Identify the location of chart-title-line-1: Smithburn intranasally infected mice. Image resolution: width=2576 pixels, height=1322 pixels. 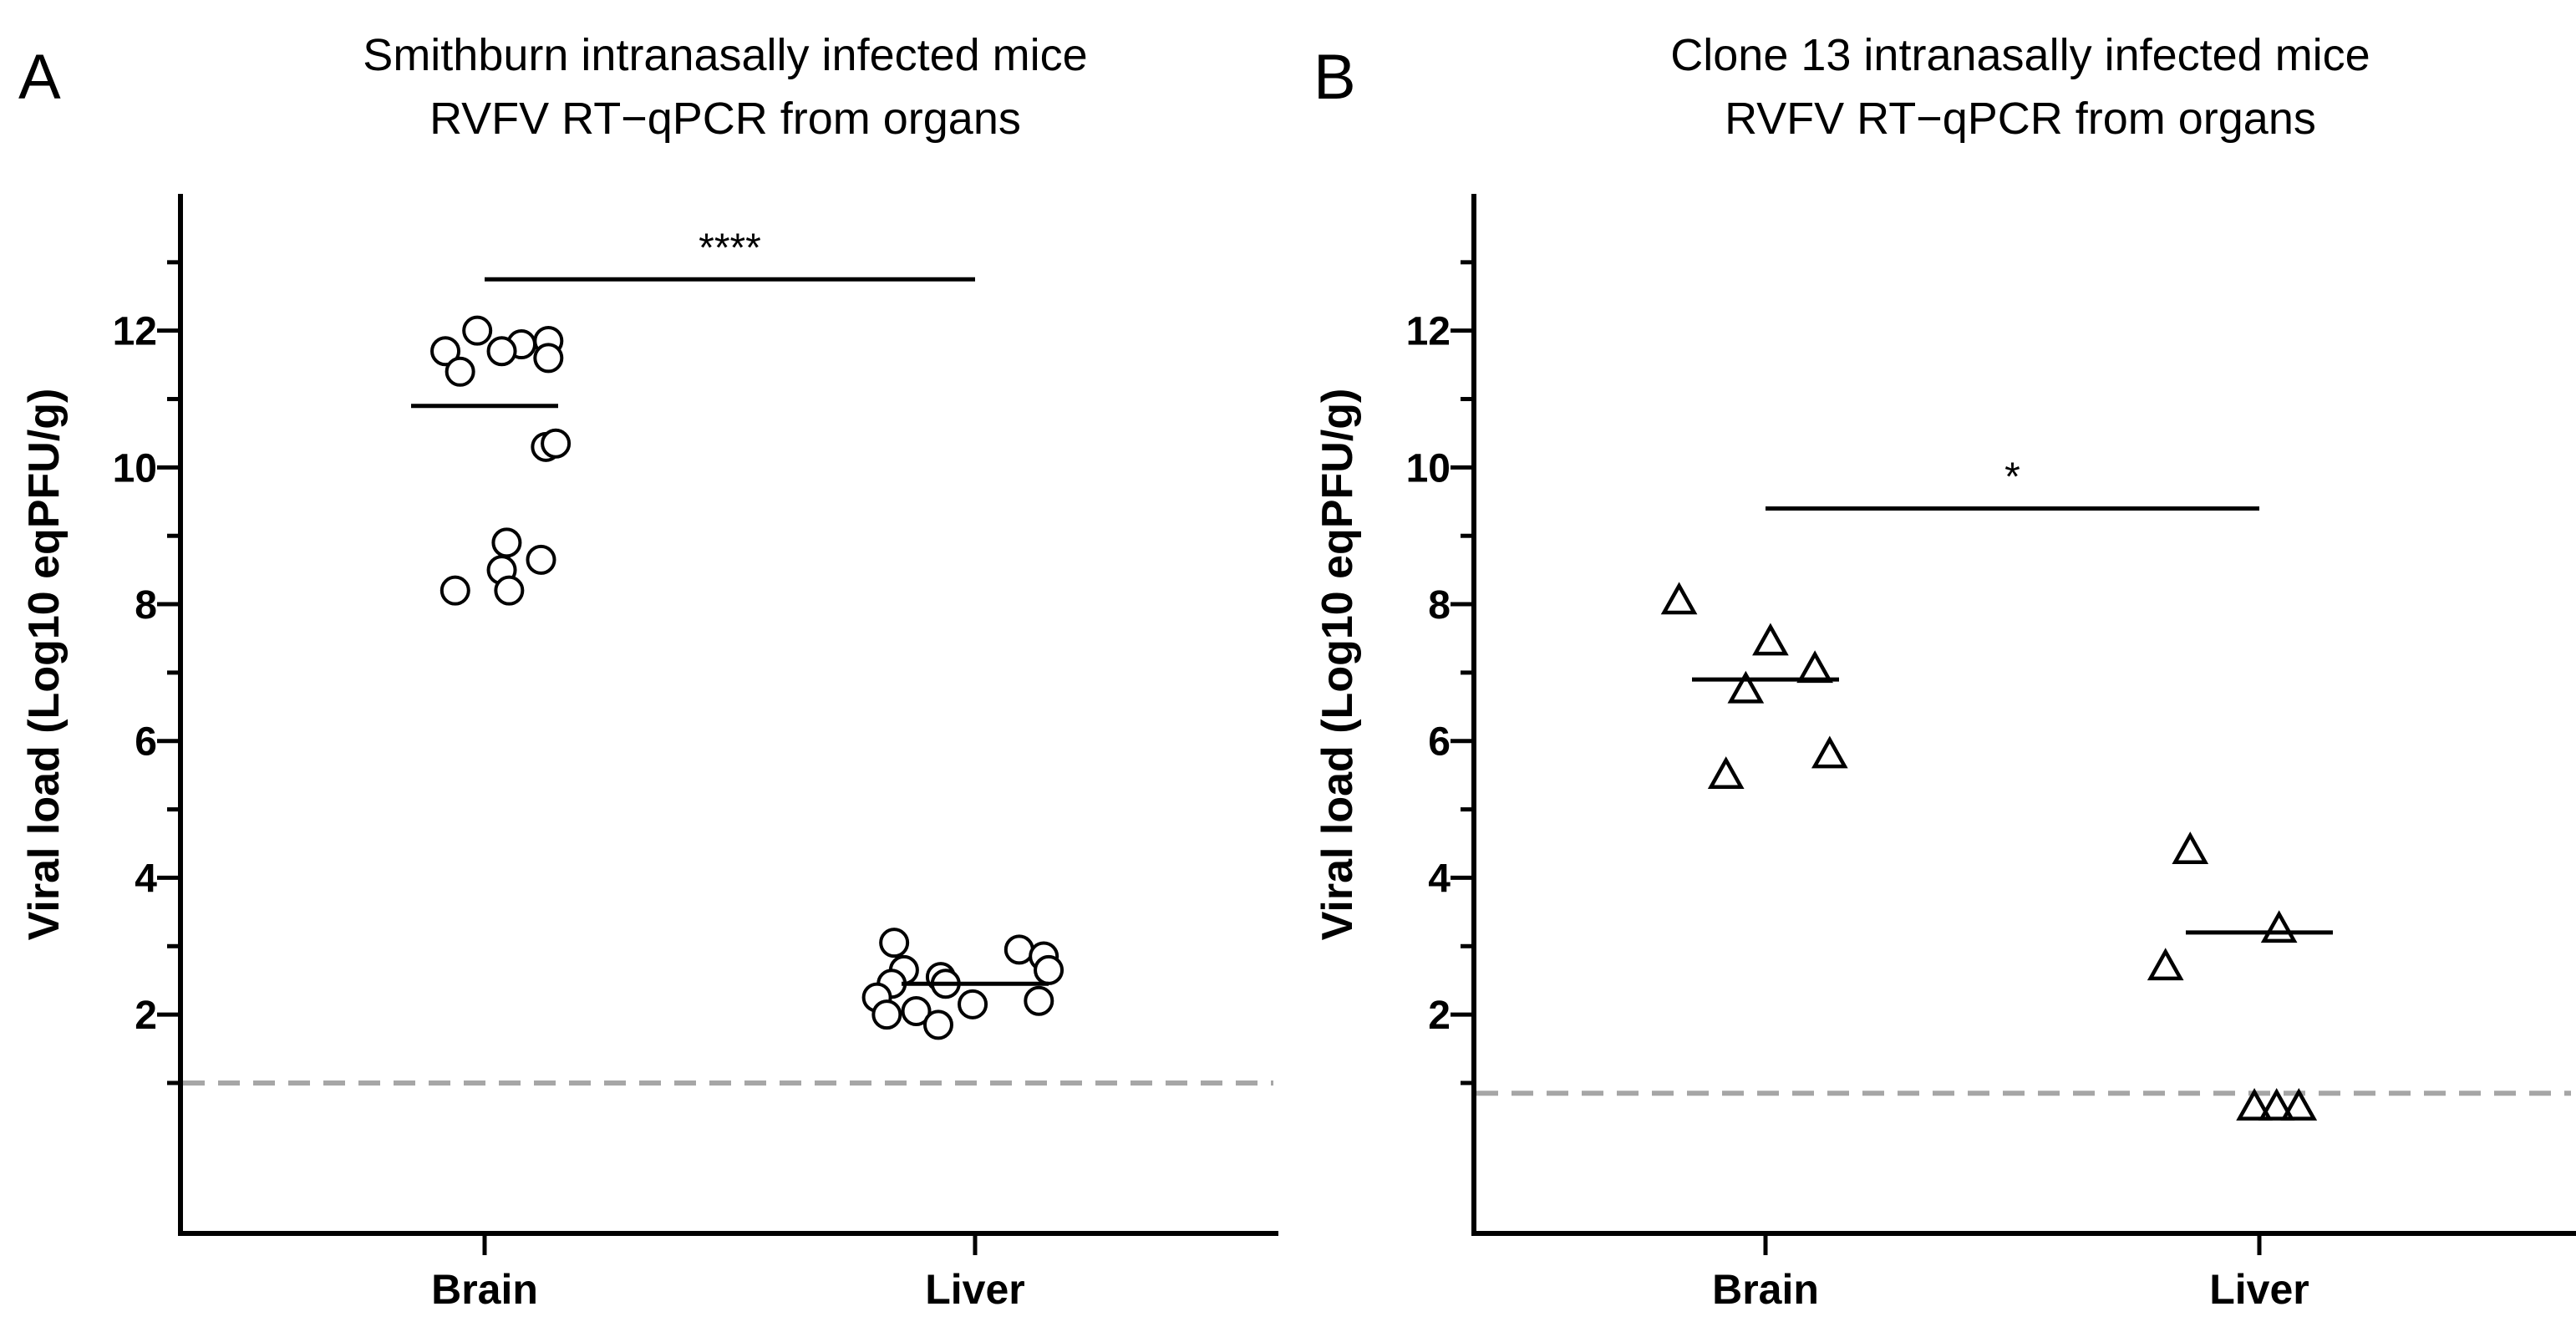
(725, 55).